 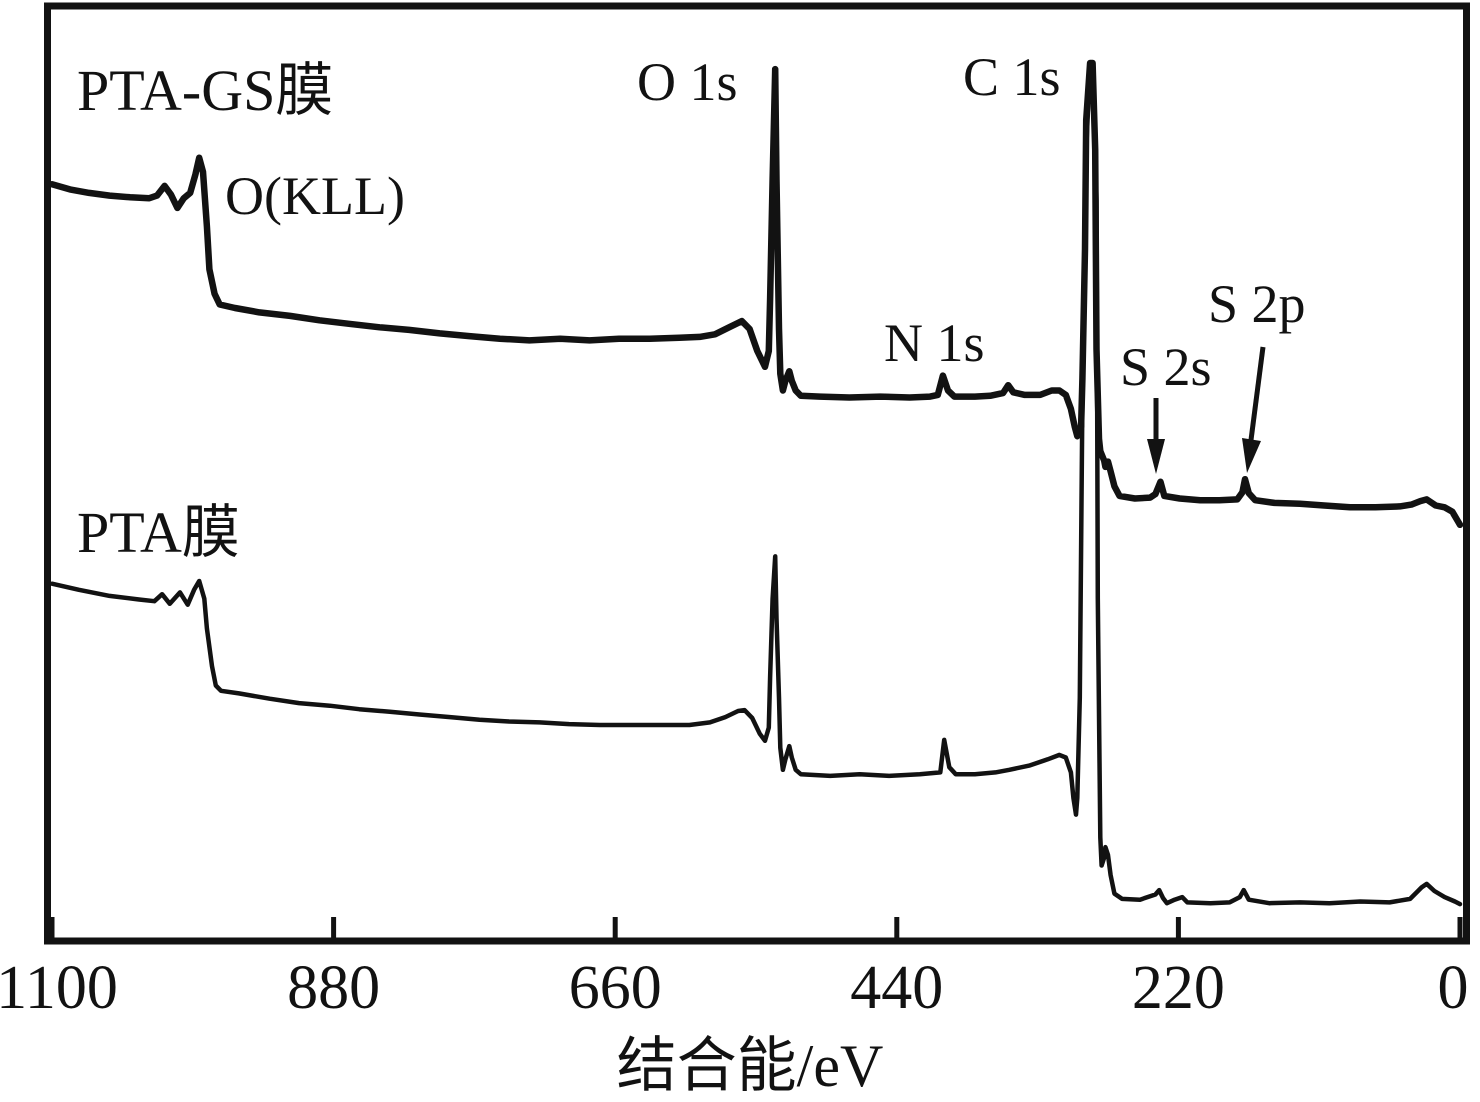 What do you see at coordinates (1251, 455) in the screenshot?
I see `s2p-arrow-head` at bounding box center [1251, 455].